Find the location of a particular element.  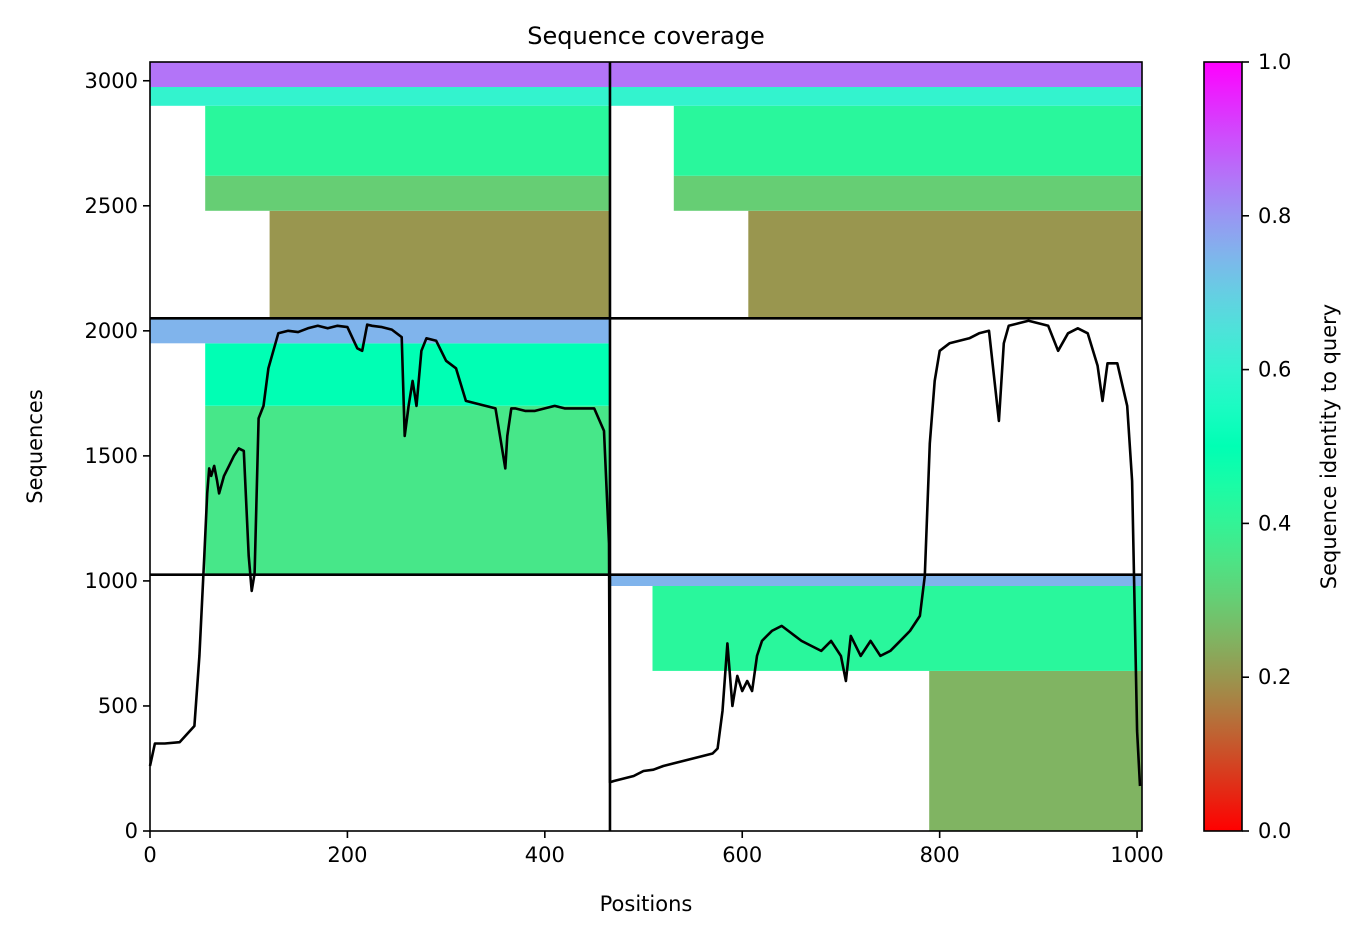

x-tick-label: 400 is located at coordinates (545, 855).